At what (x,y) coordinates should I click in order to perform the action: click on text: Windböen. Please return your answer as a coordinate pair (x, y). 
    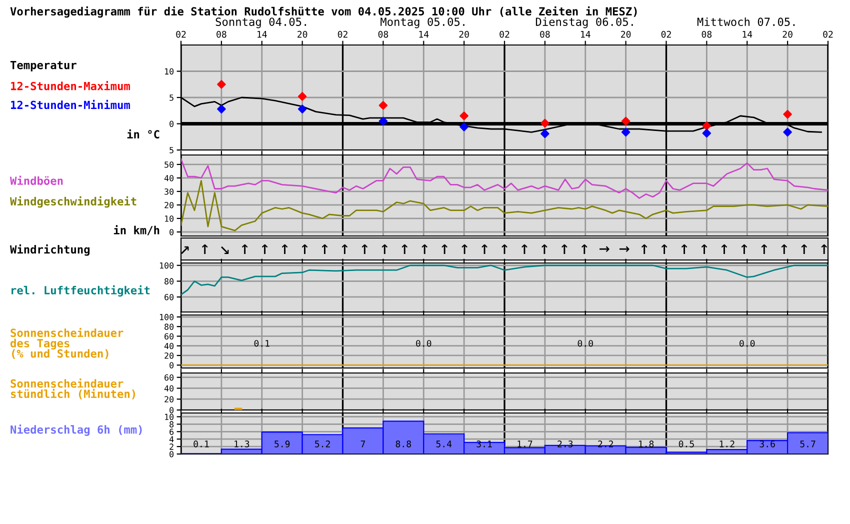
    Looking at the image, I should click on (36, 180).